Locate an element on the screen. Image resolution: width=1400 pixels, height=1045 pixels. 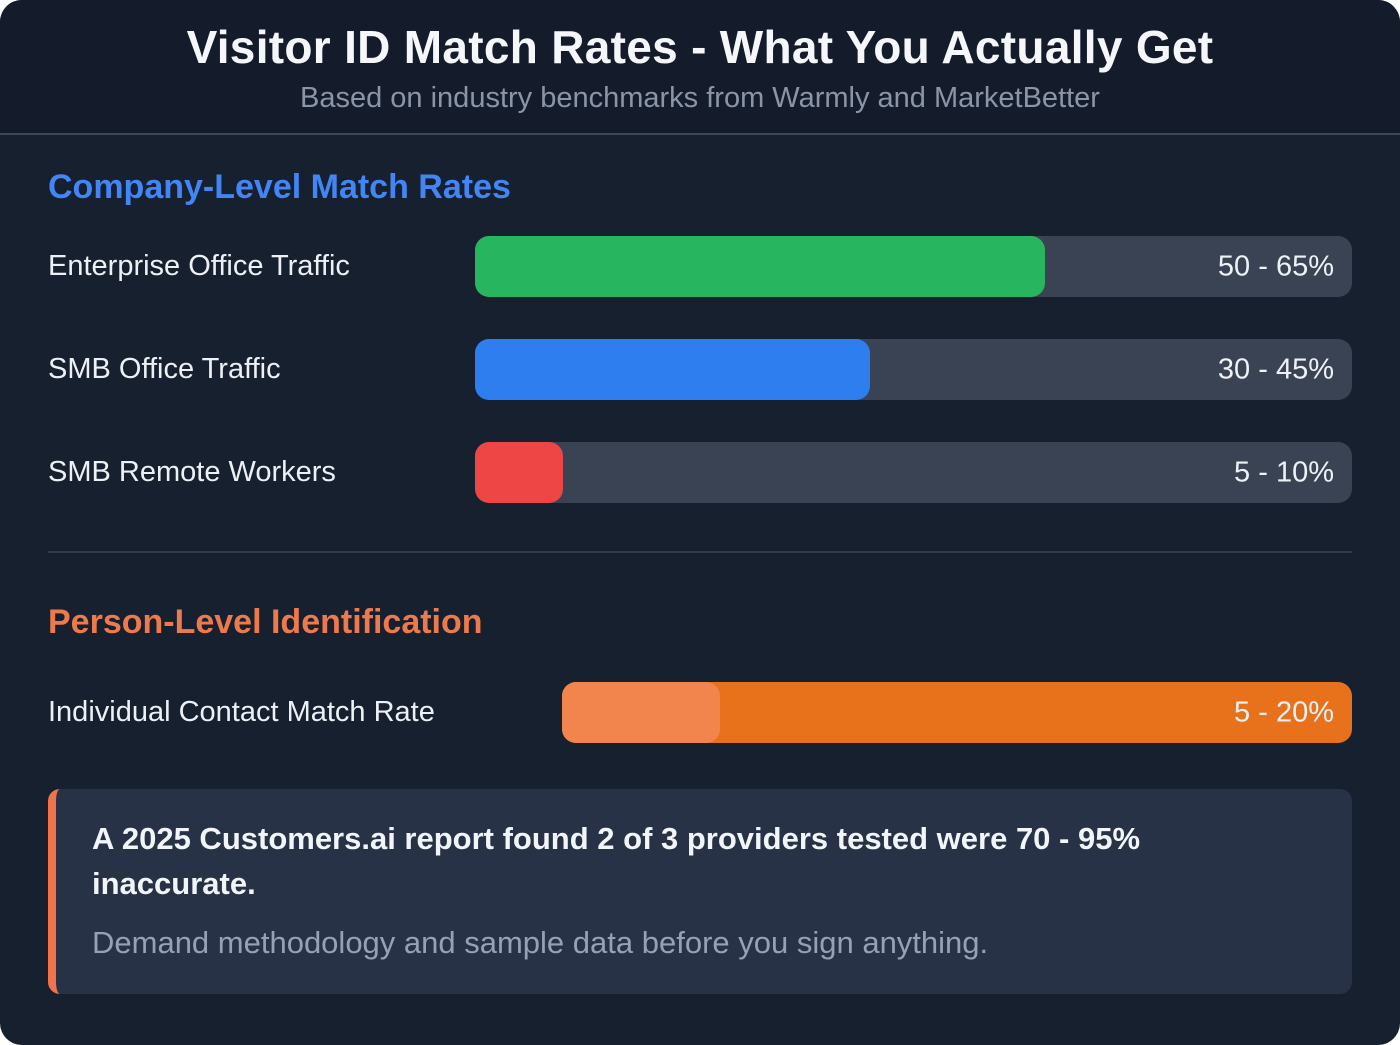
bar-value: 5 - 10% is located at coordinates (1284, 472).